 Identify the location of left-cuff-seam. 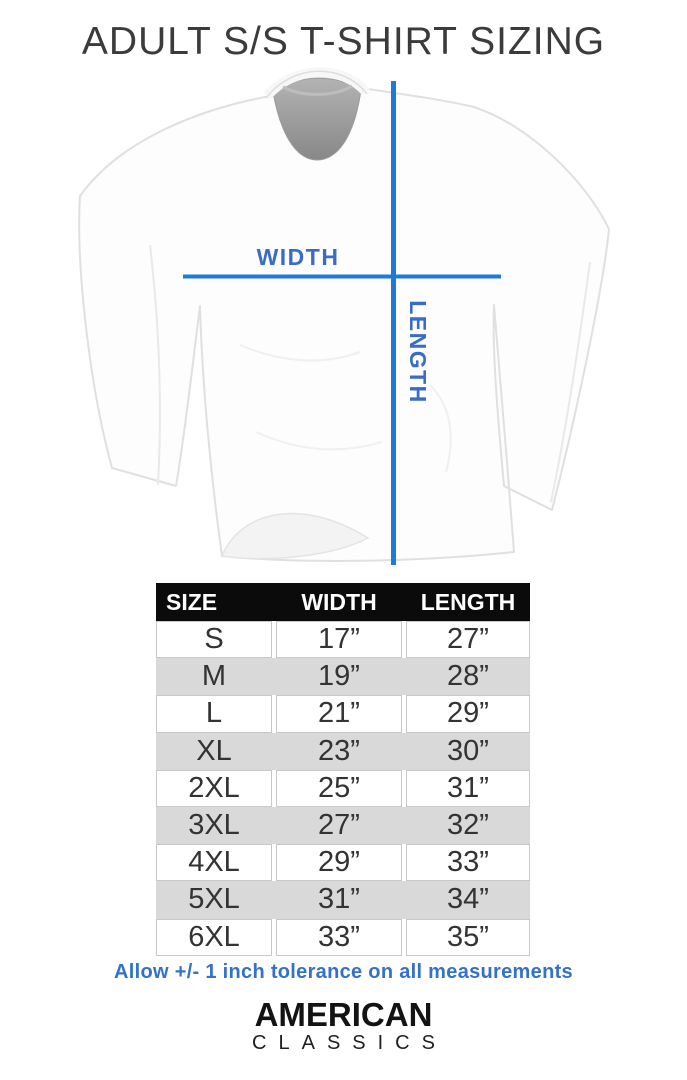
(155, 365).